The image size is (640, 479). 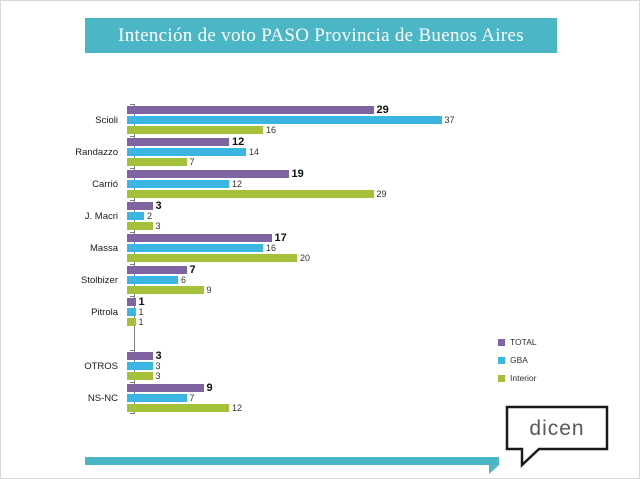 I want to click on value-label: 12, so click(x=238, y=142).